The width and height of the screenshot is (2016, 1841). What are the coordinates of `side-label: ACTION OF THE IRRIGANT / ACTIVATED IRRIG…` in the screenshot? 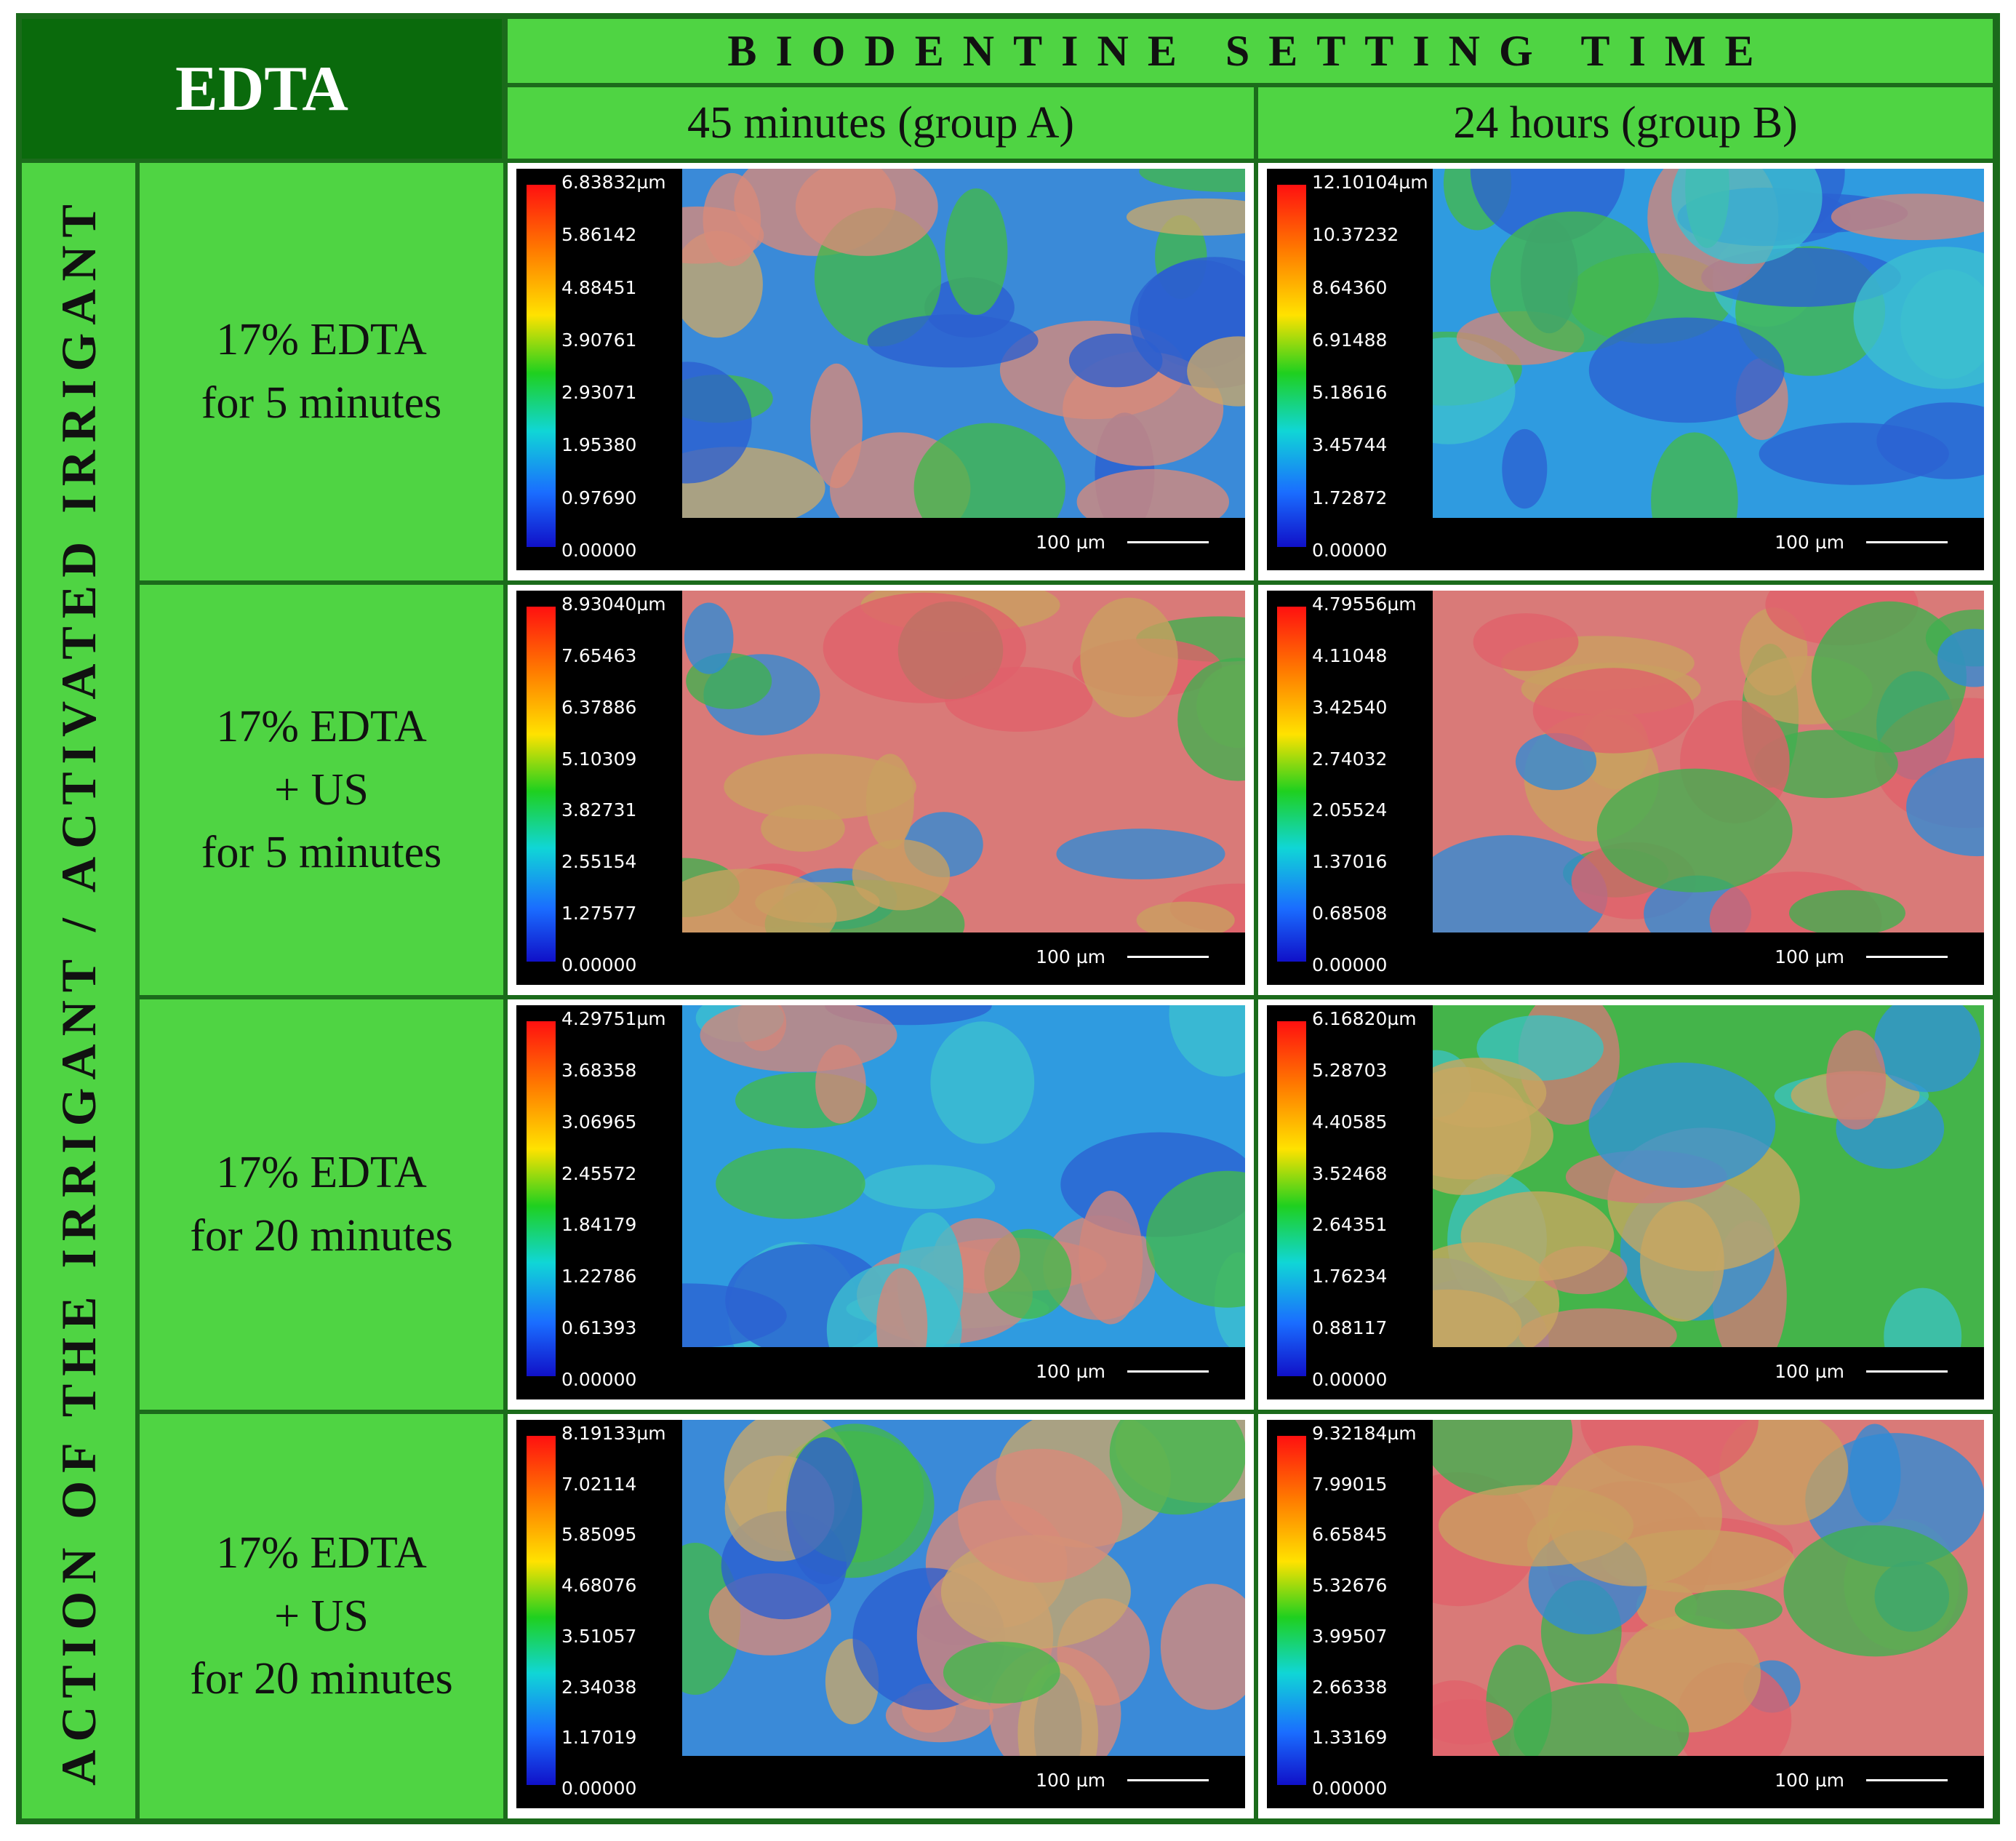 It's located at (78, 990).